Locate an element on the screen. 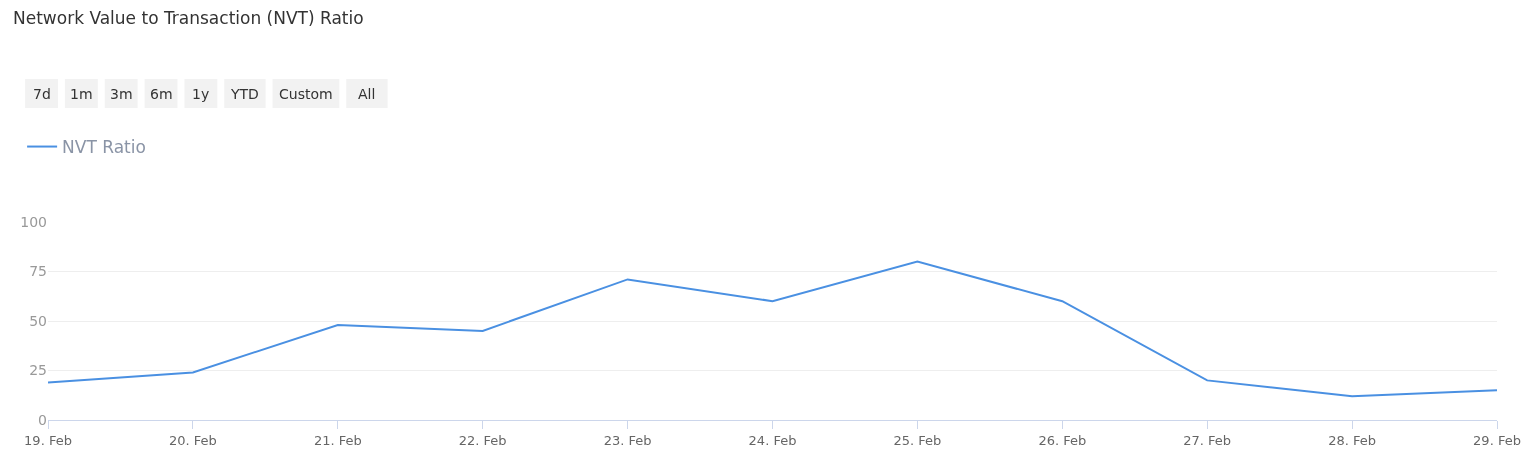 The height and width of the screenshot is (460, 1533). text: 3m is located at coordinates (121, 94).